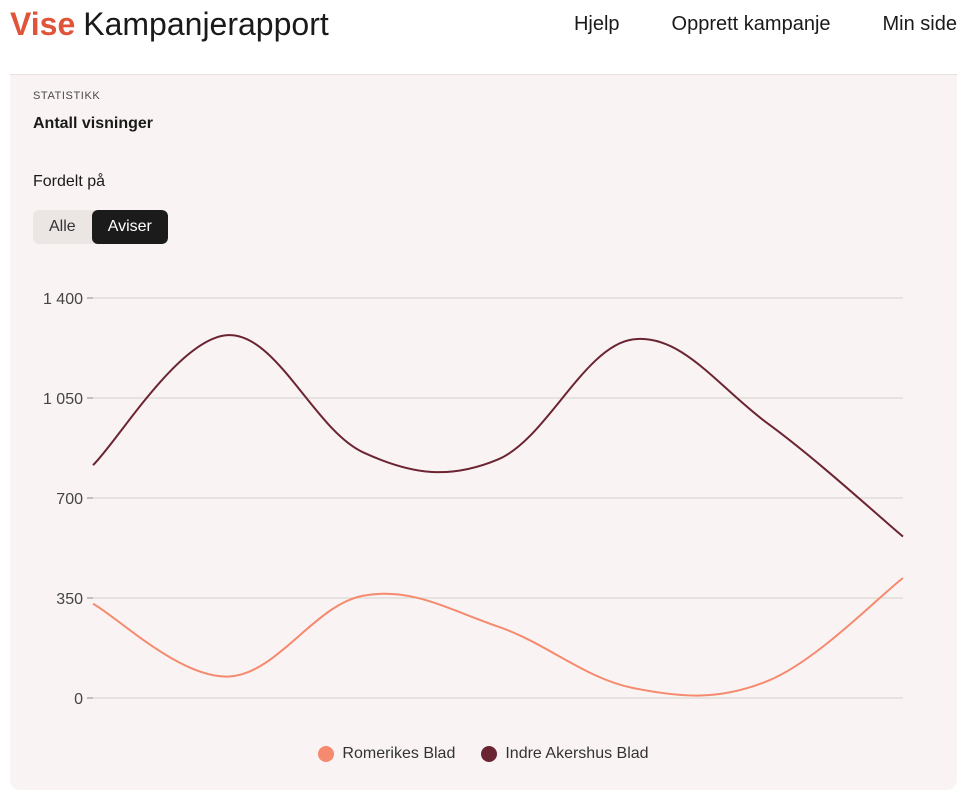  What do you see at coordinates (78, 699) in the screenshot?
I see `y-tick-label: 0` at bounding box center [78, 699].